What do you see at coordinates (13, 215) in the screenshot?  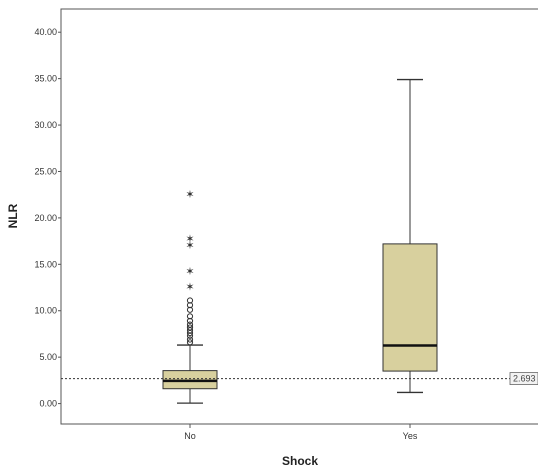 I see `y-axis-title: NLR` at bounding box center [13, 215].